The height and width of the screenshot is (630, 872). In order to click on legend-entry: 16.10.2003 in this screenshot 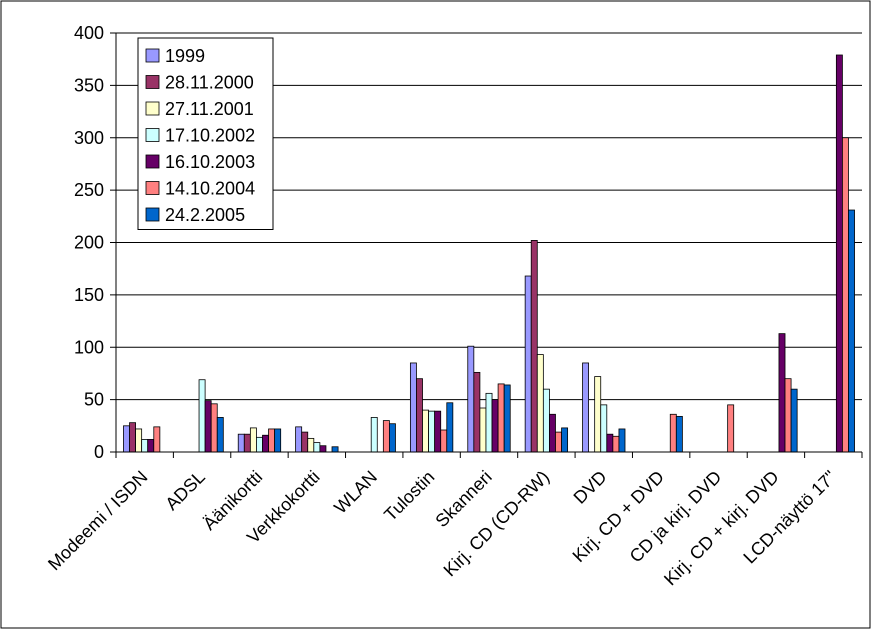, I will do `click(210, 162)`.